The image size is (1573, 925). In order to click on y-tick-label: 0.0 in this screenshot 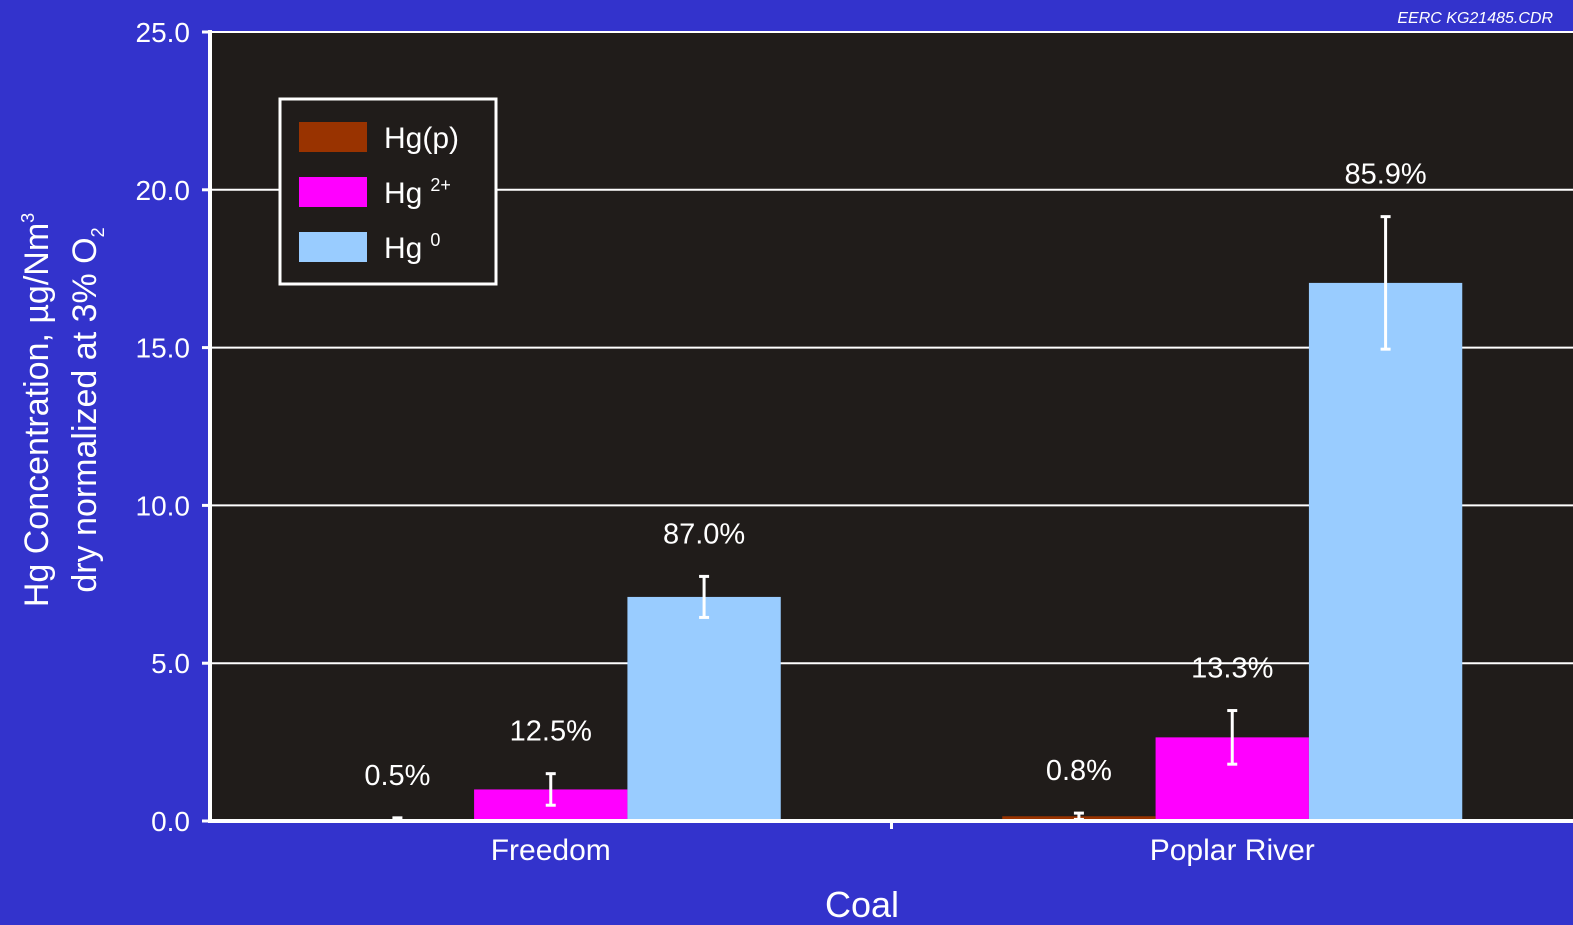, I will do `click(170, 821)`.